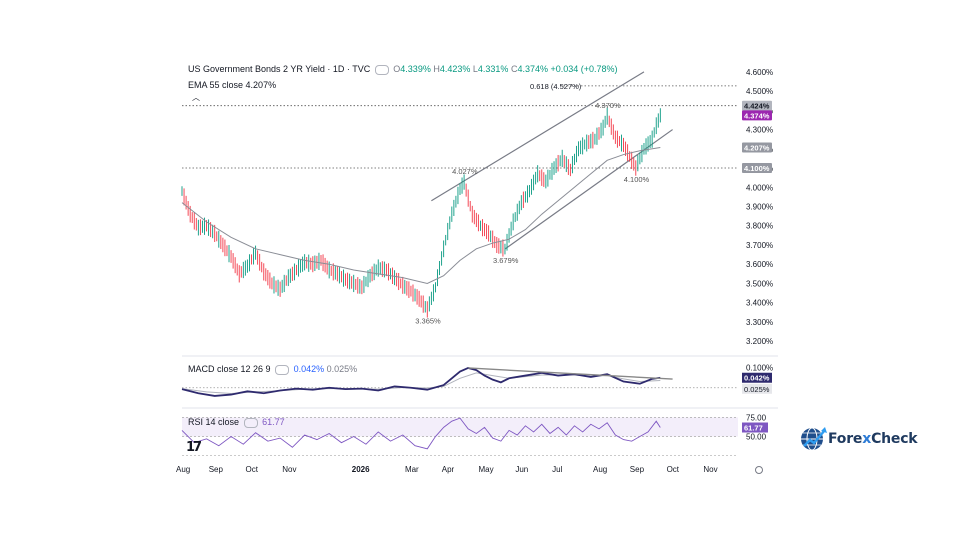 The image size is (960, 540). Describe the element at coordinates (250, 422) in the screenshot. I see `rsi-toggle-icon` at that location.